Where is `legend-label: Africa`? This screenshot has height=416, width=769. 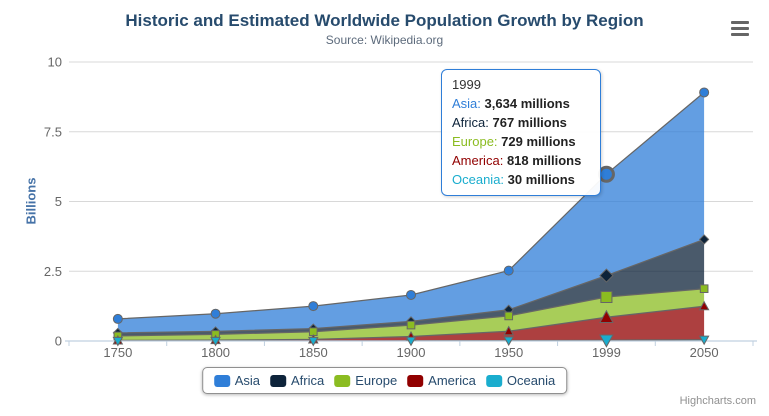
legend-label: Africa is located at coordinates (308, 380).